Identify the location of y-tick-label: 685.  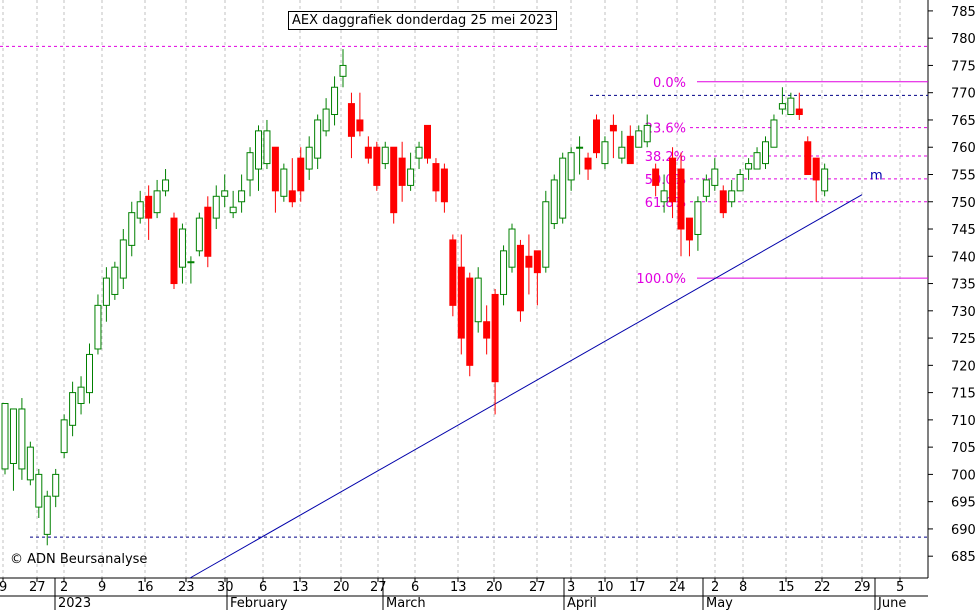
(963, 557).